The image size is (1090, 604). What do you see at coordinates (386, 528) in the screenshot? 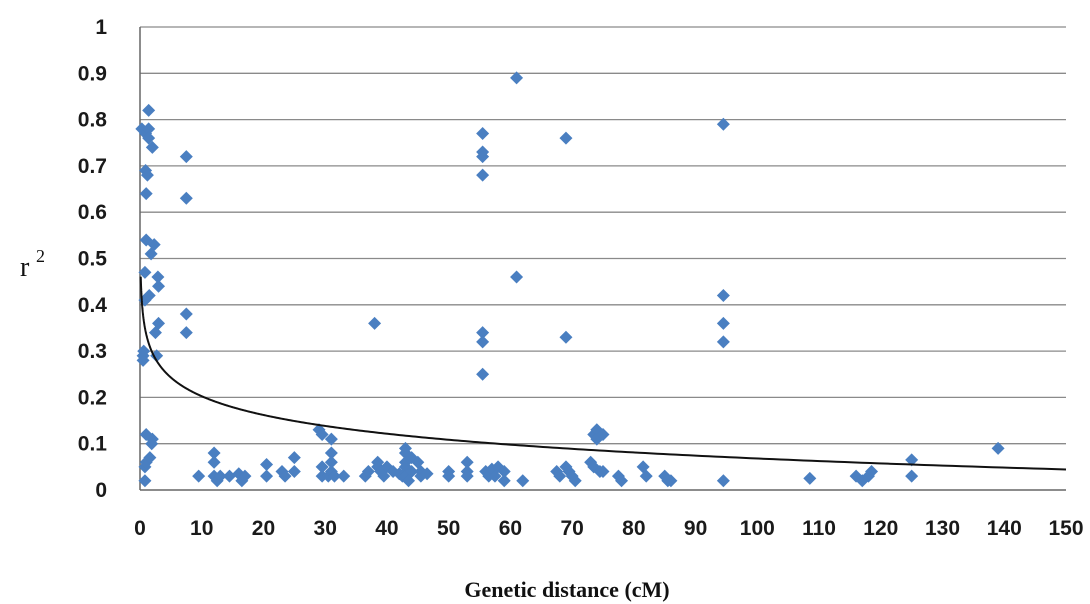
I see `x-tick-label: 40` at bounding box center [386, 528].